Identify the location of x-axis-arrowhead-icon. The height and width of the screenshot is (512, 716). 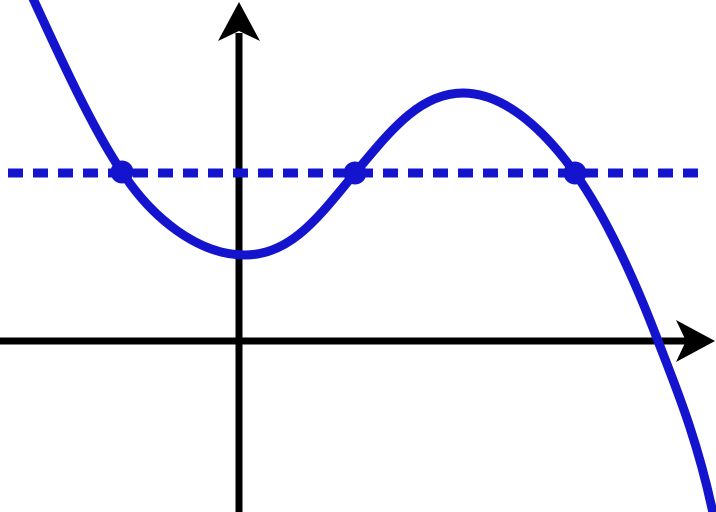
(695, 341).